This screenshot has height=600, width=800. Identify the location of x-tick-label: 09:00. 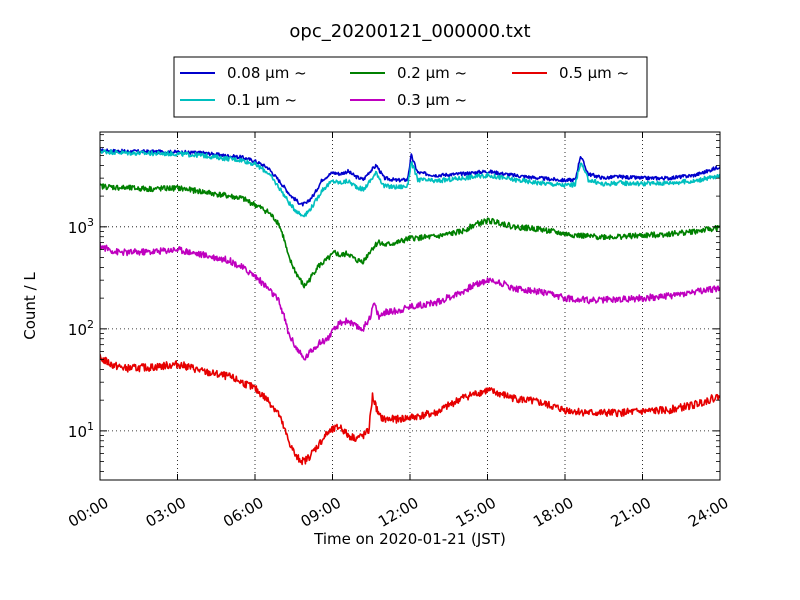
(321, 512).